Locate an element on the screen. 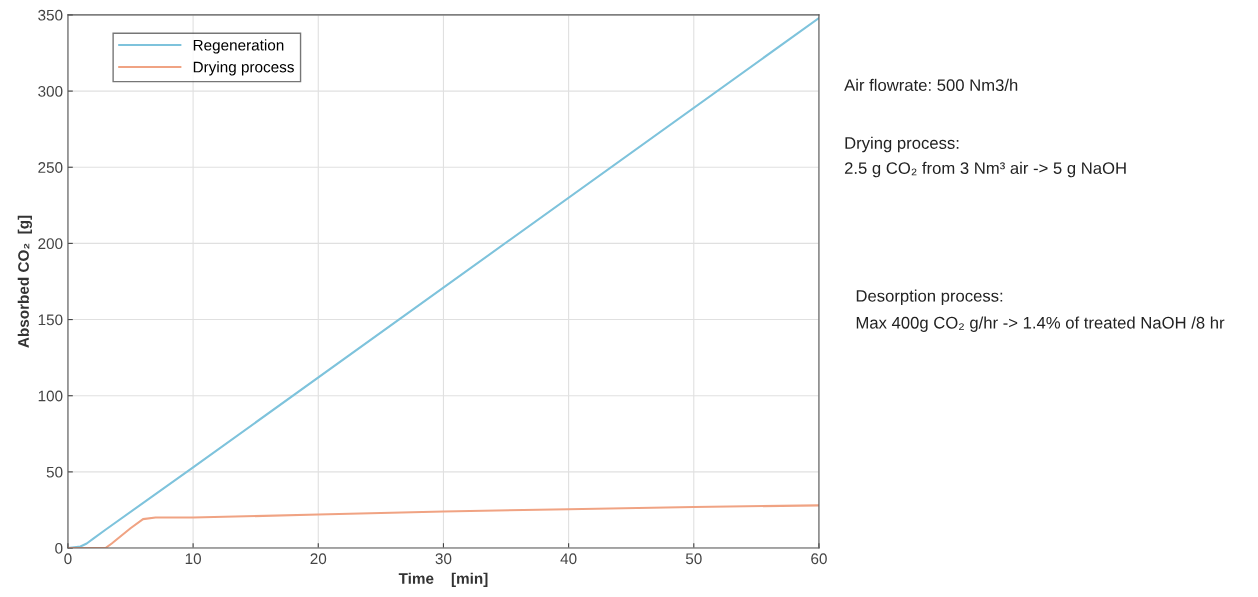 The height and width of the screenshot is (597, 1258). x-tick-label: 30 is located at coordinates (443, 559).